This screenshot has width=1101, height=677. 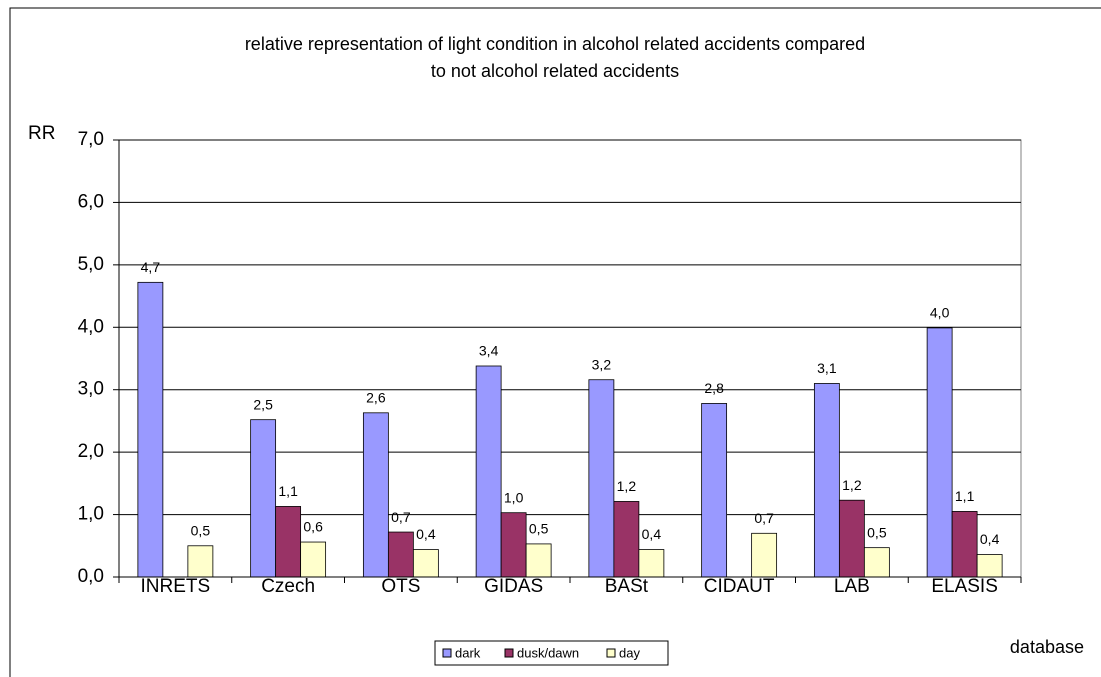 What do you see at coordinates (91, 139) in the screenshot?
I see `y-tick-label: 7,0` at bounding box center [91, 139].